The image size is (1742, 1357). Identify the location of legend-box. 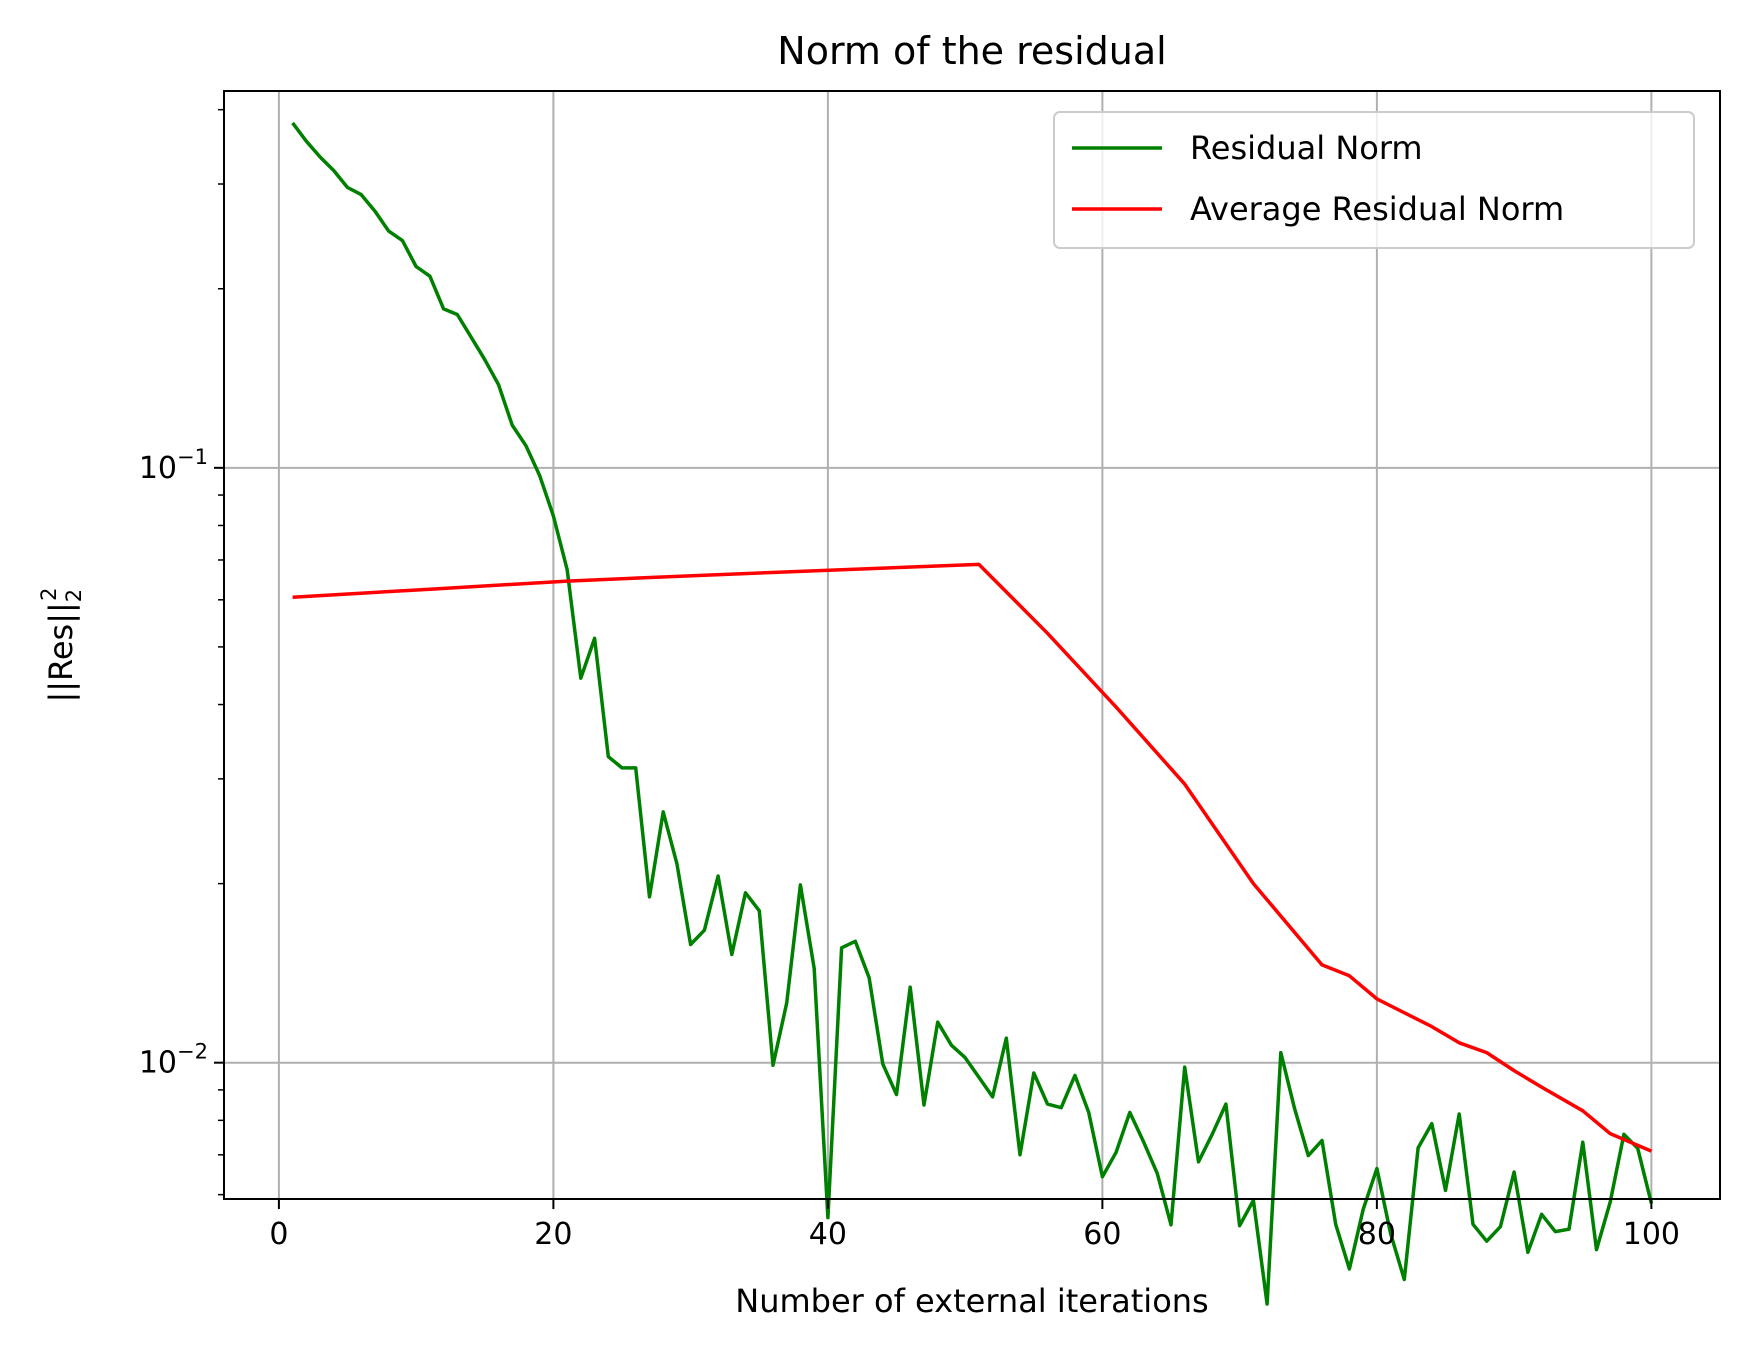
(1374, 180).